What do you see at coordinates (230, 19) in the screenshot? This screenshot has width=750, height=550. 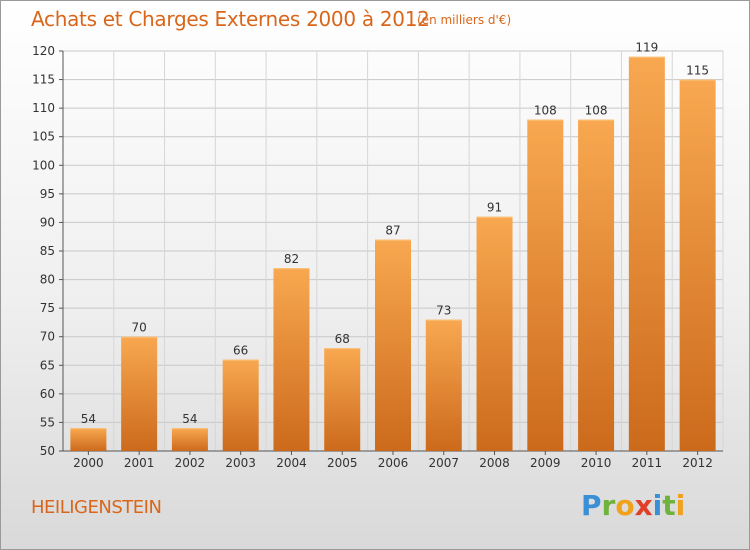 I see `chart-title: Achats et Charges Externes 2000 à 2012` at bounding box center [230, 19].